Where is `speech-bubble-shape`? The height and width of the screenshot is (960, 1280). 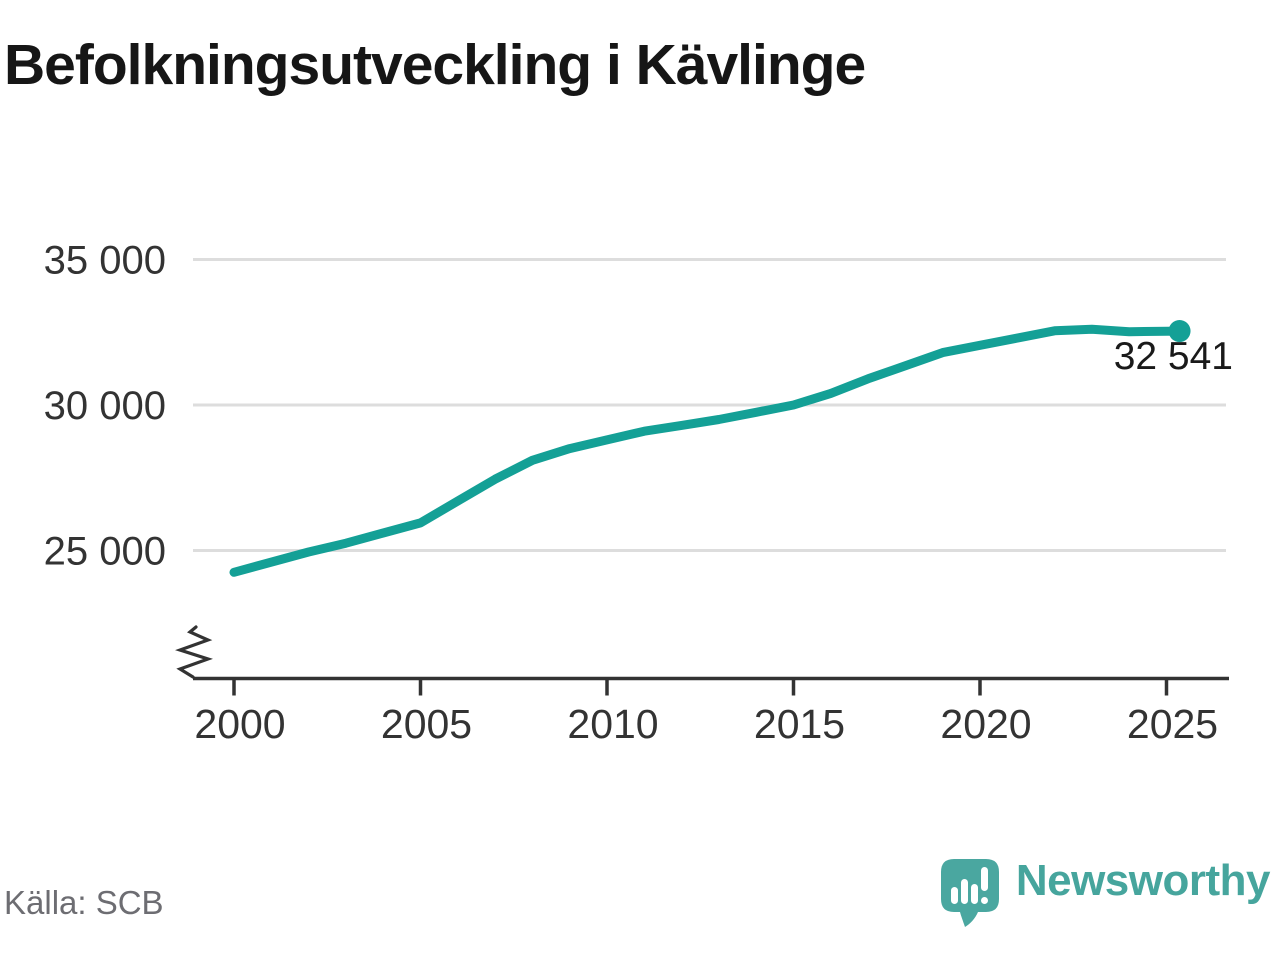
speech-bubble-shape is located at coordinates (969, 893).